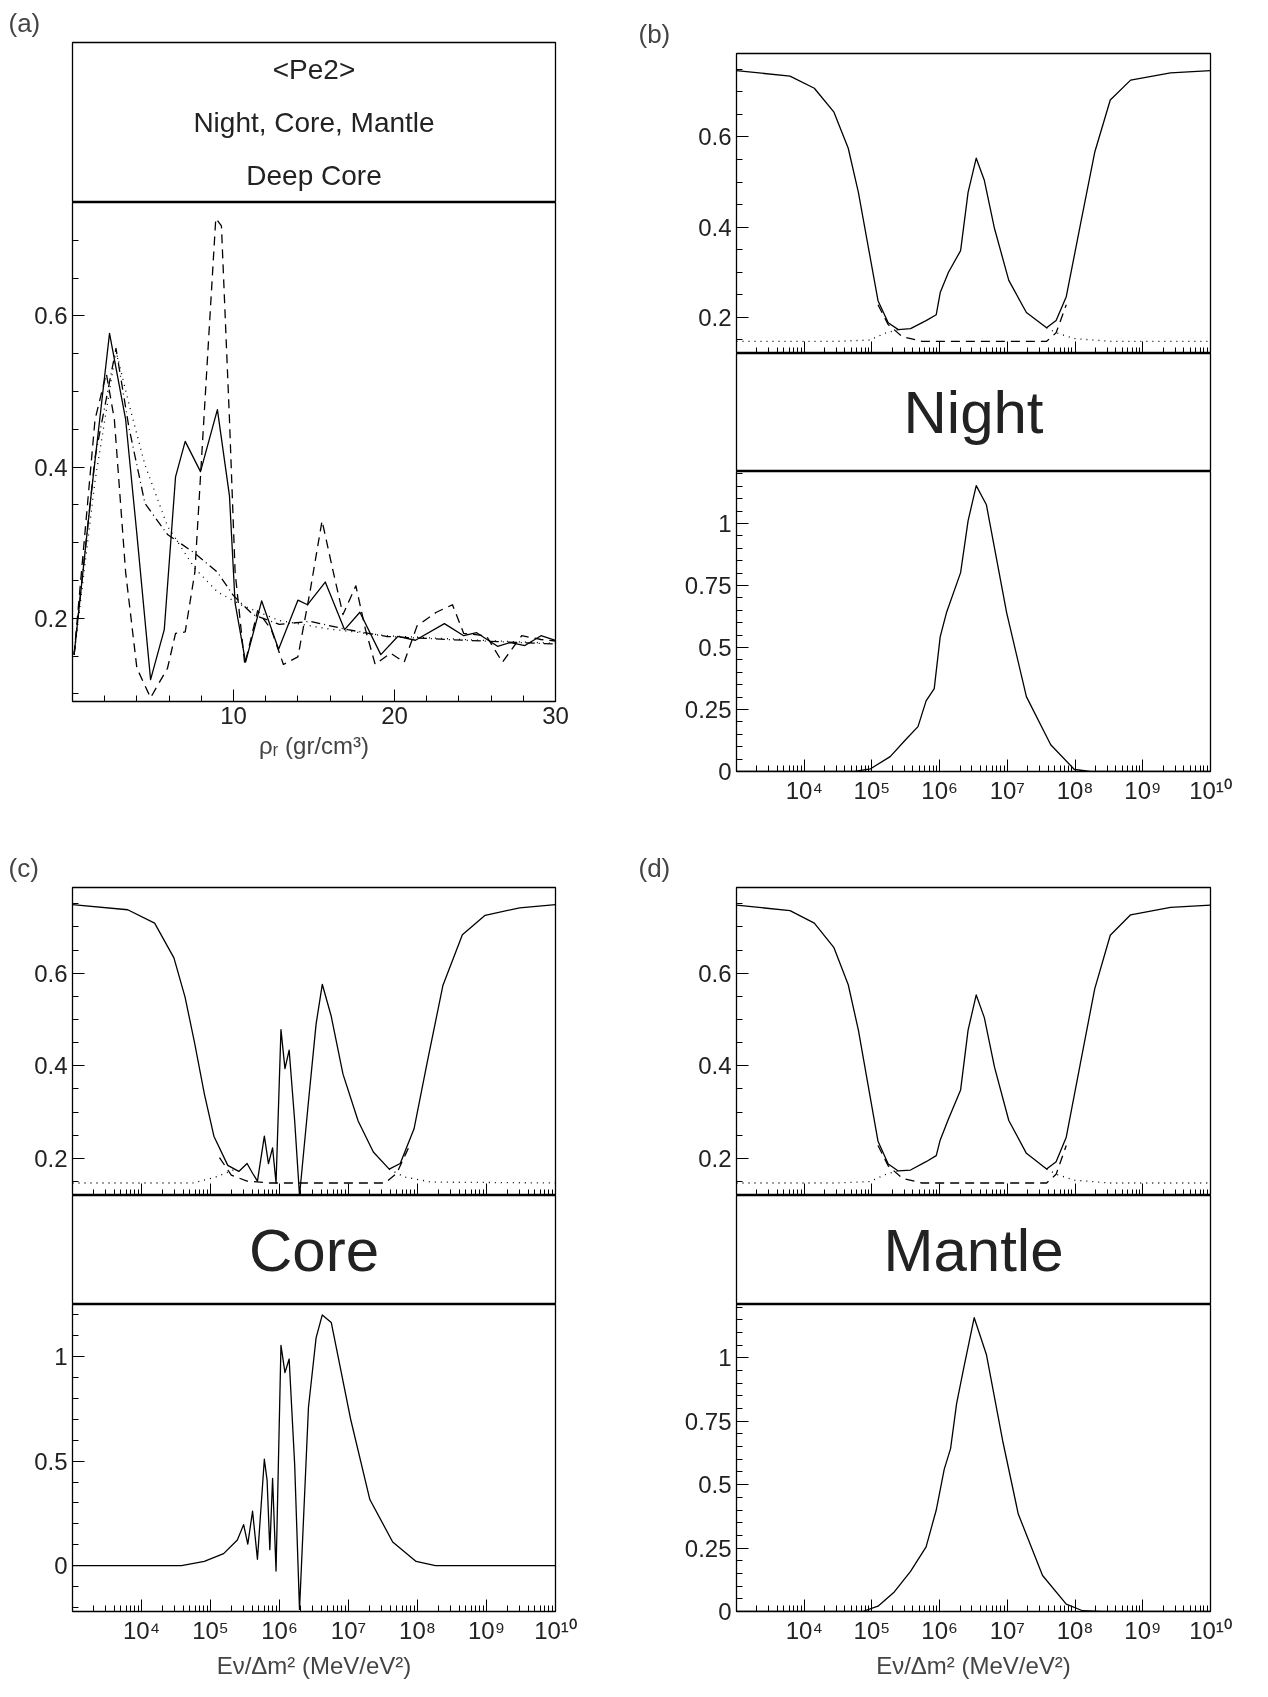  What do you see at coordinates (654, 33) in the screenshot?
I see `chart-title: (b)` at bounding box center [654, 33].